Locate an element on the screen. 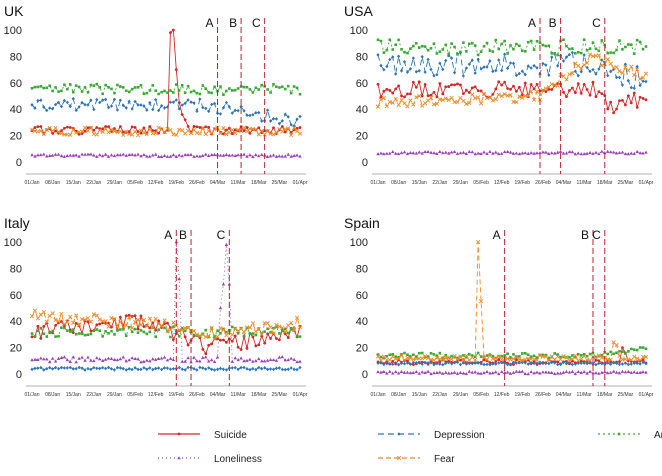 Image resolution: width=662 pixels, height=476 pixels. x-tick-label: 15/Jan is located at coordinates (73, 183).